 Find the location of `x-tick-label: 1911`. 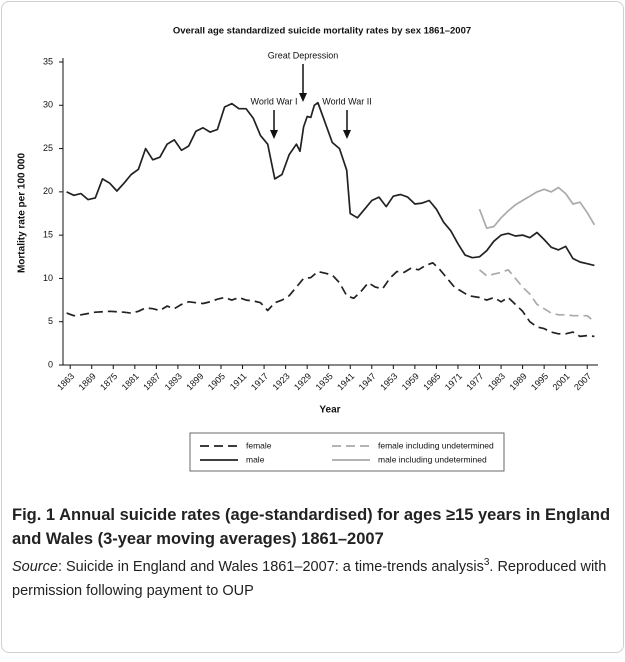

x-tick-label: 1911 is located at coordinates (238, 381).